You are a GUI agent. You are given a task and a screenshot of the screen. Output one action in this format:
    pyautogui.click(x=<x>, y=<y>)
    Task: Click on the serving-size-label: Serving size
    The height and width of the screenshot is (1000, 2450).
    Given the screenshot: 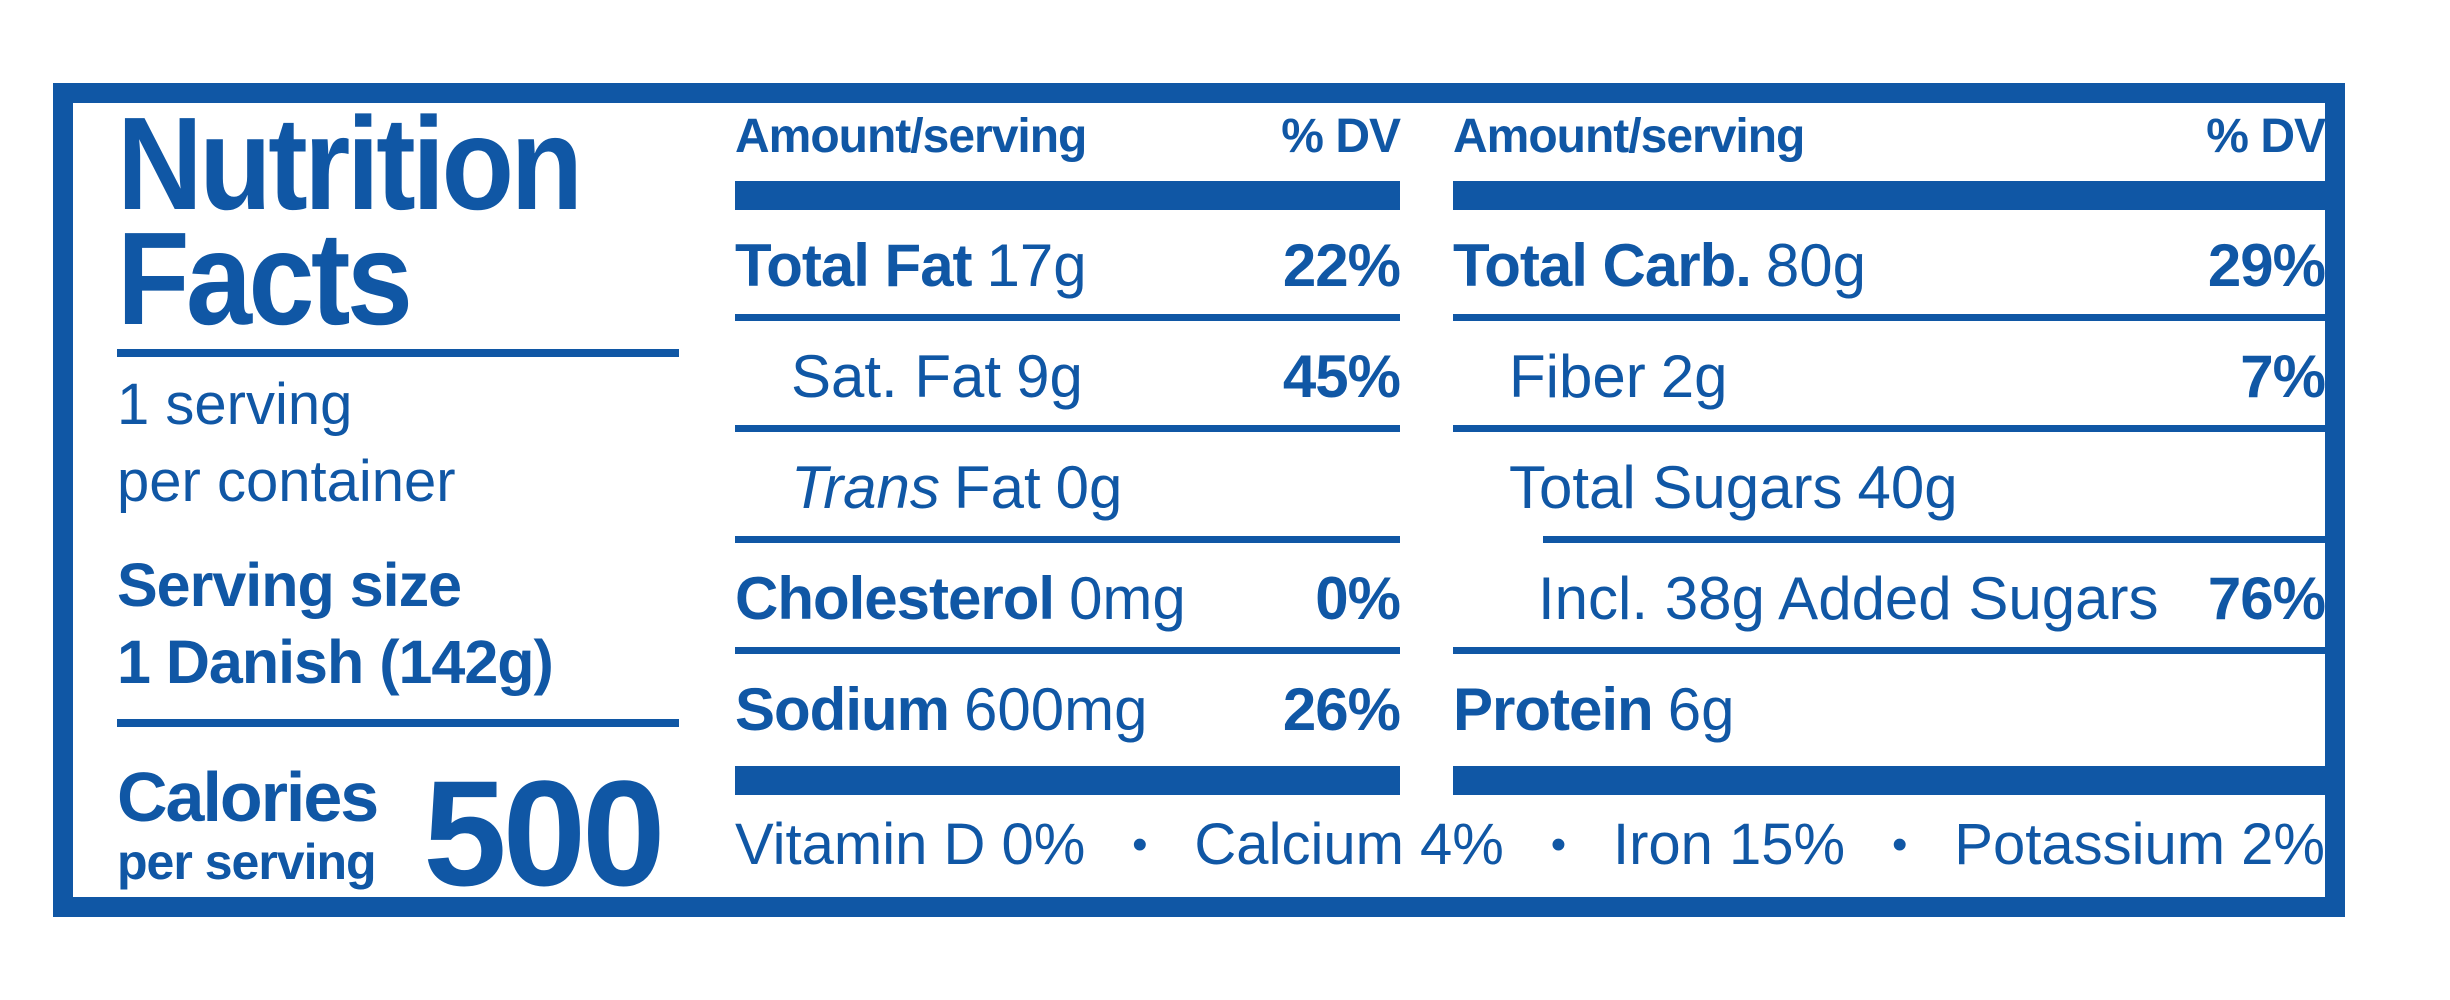 What is the action you would take?
    pyautogui.click(x=289, y=585)
    